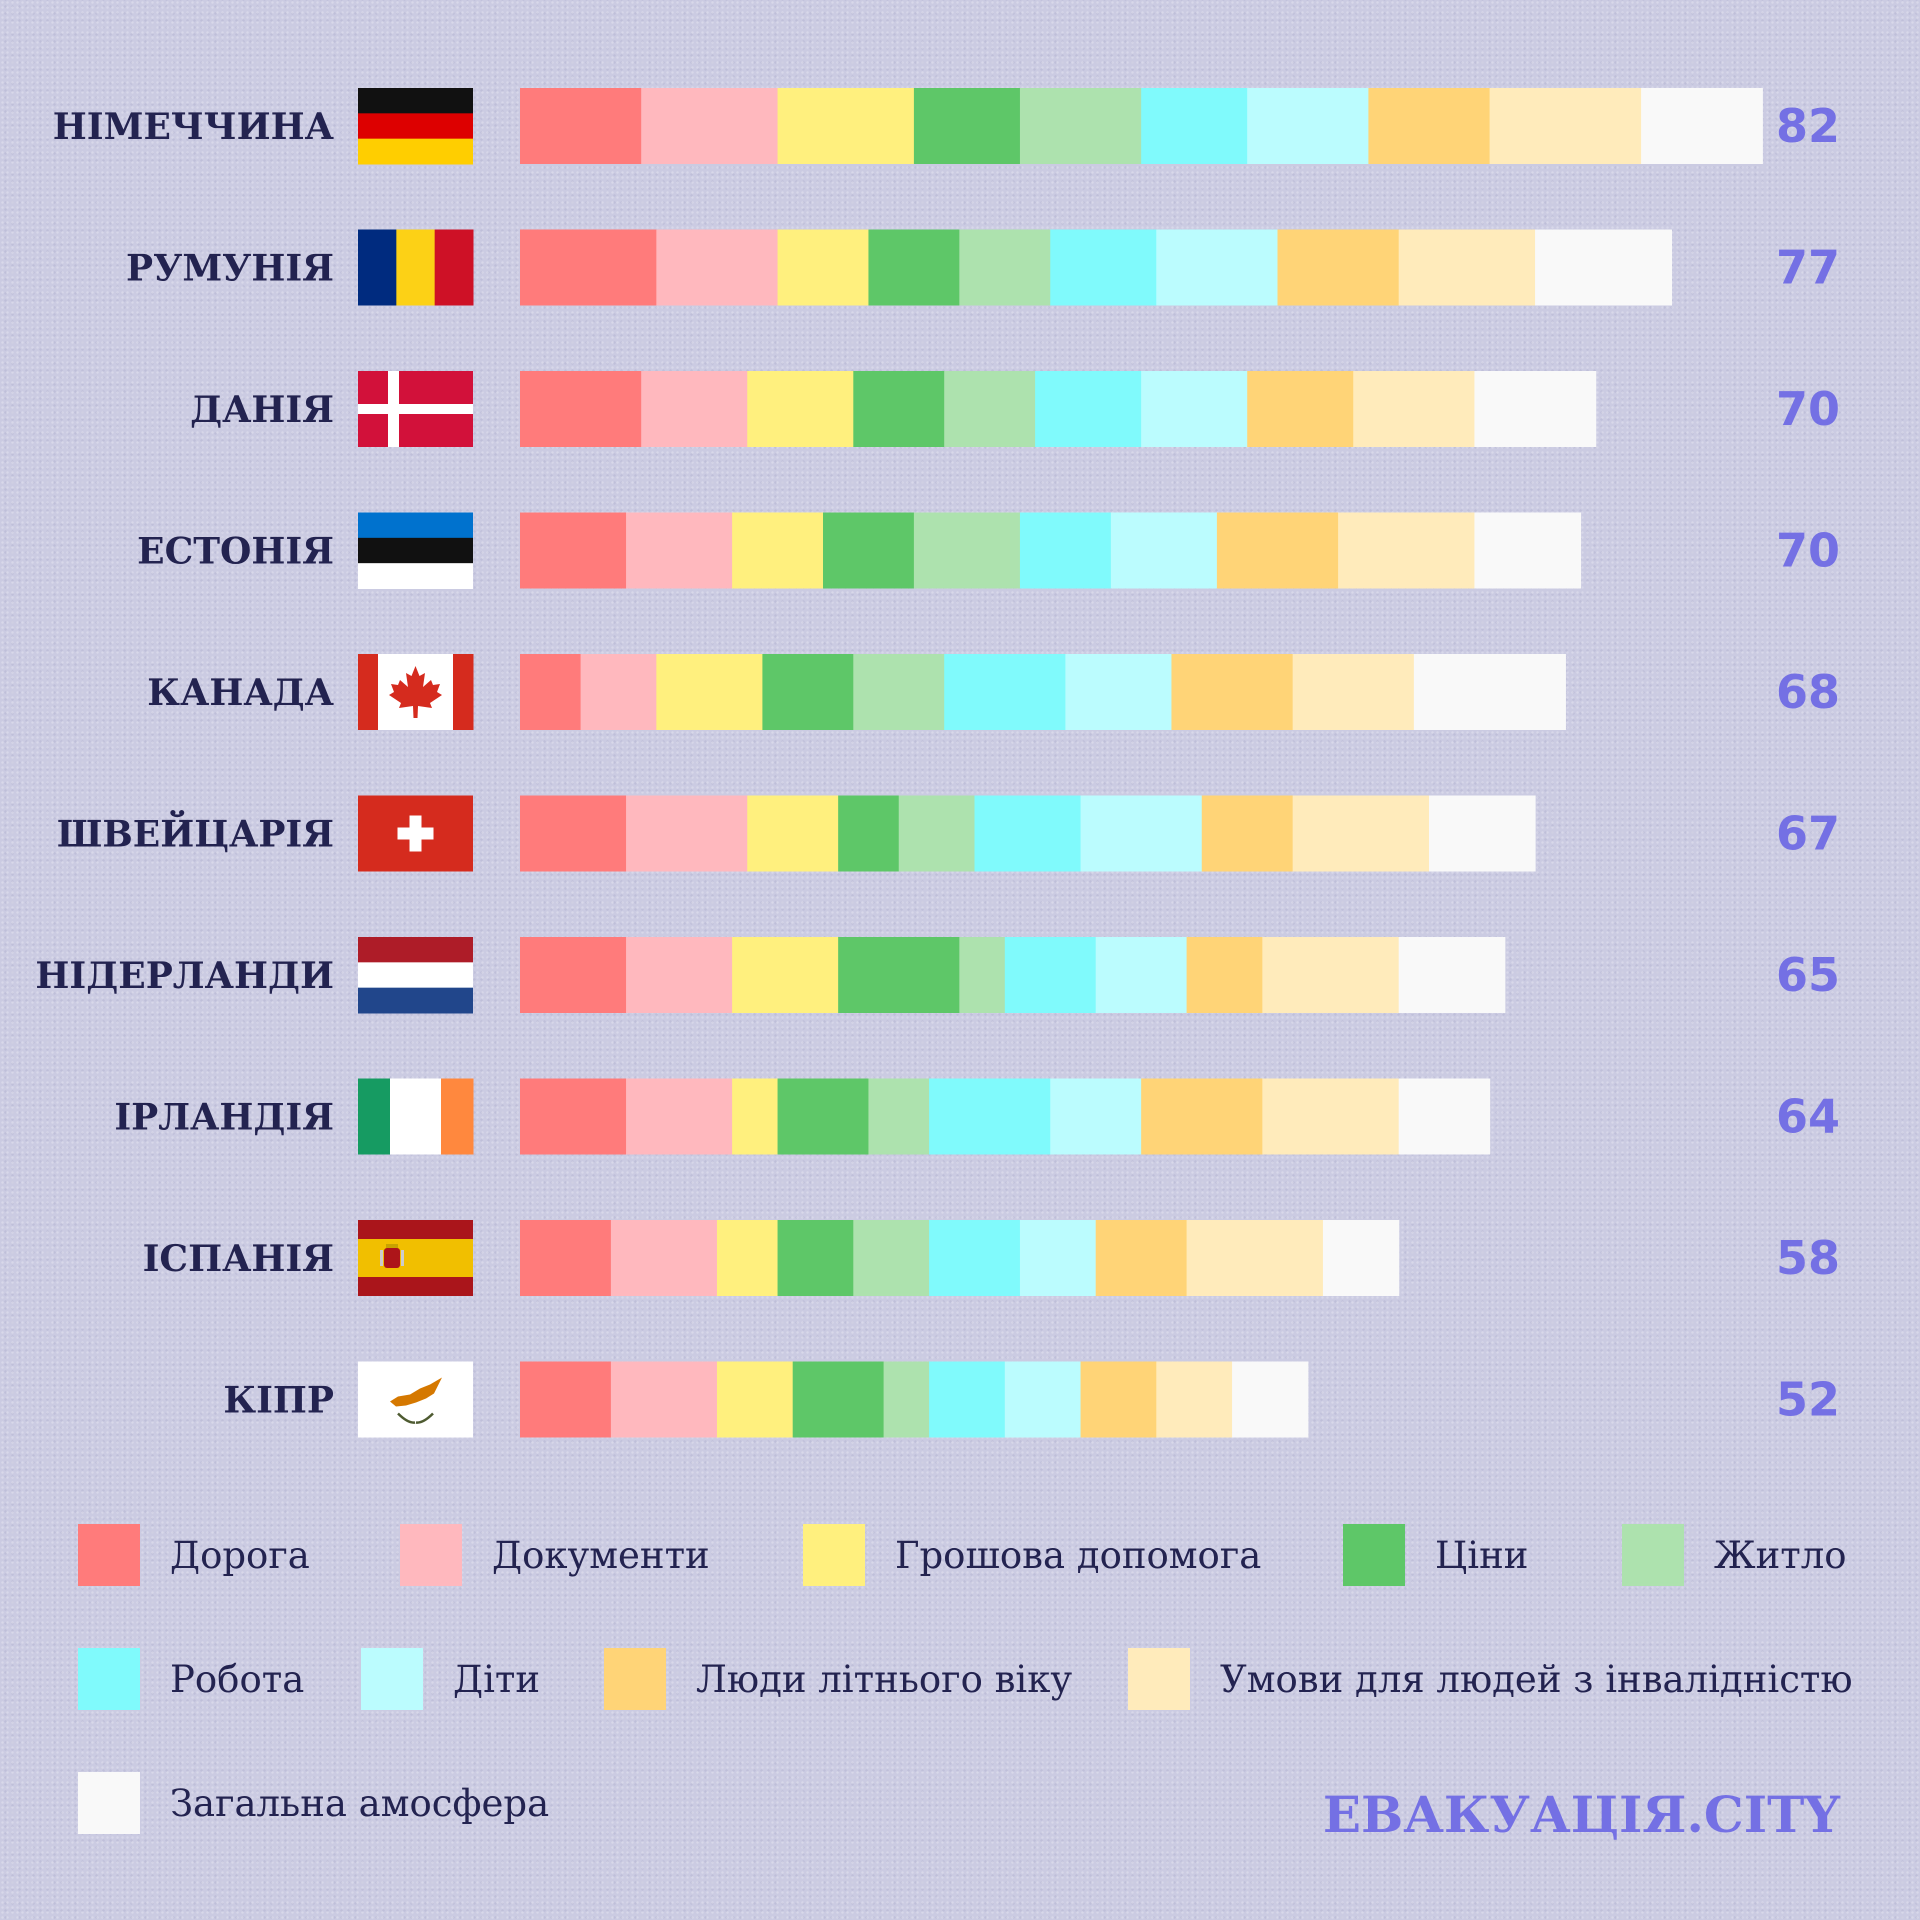 The width and height of the screenshot is (1920, 1920). Describe the element at coordinates (1031, 1399) in the screenshot. I see `bar-row: КІПР 52` at that location.